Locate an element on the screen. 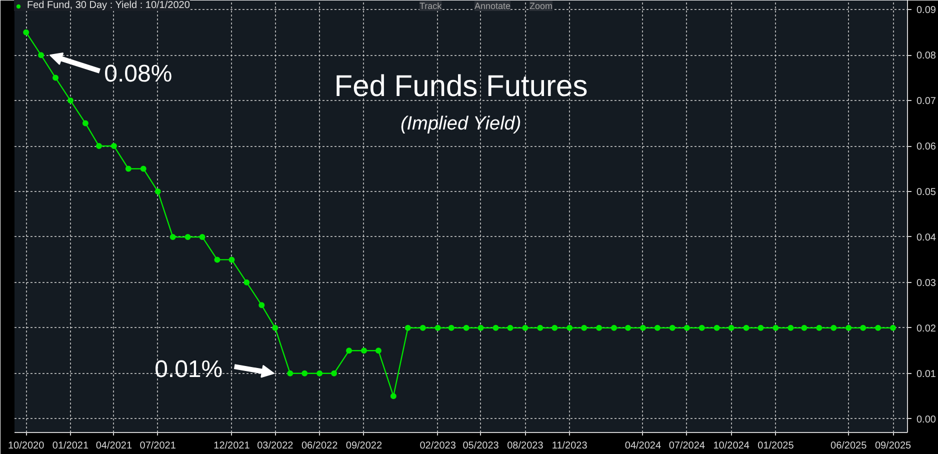  x-tick-label: 06/2025 is located at coordinates (849, 446).